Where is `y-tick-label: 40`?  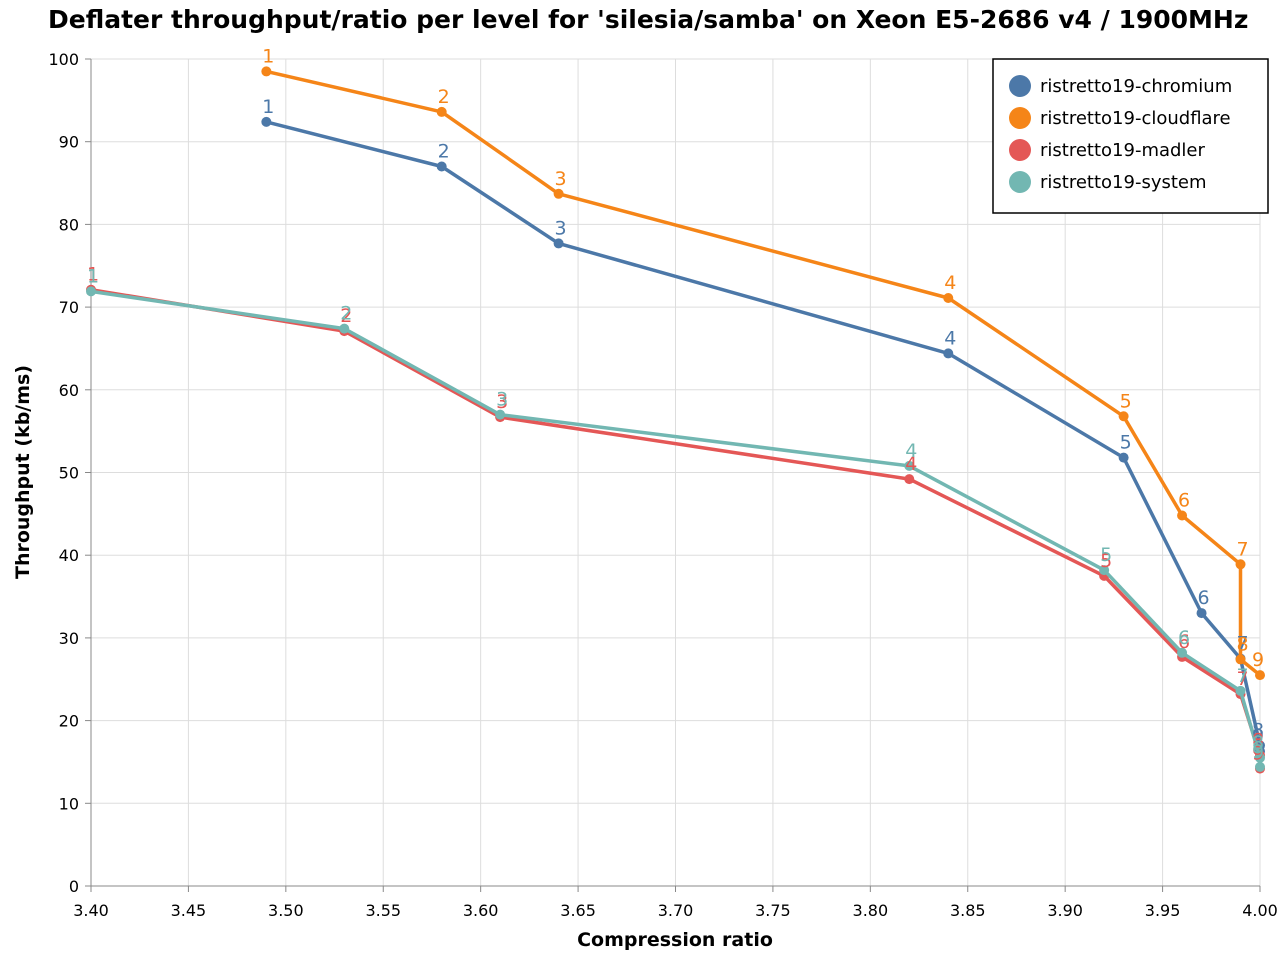 y-tick-label: 40 is located at coordinates (69, 555).